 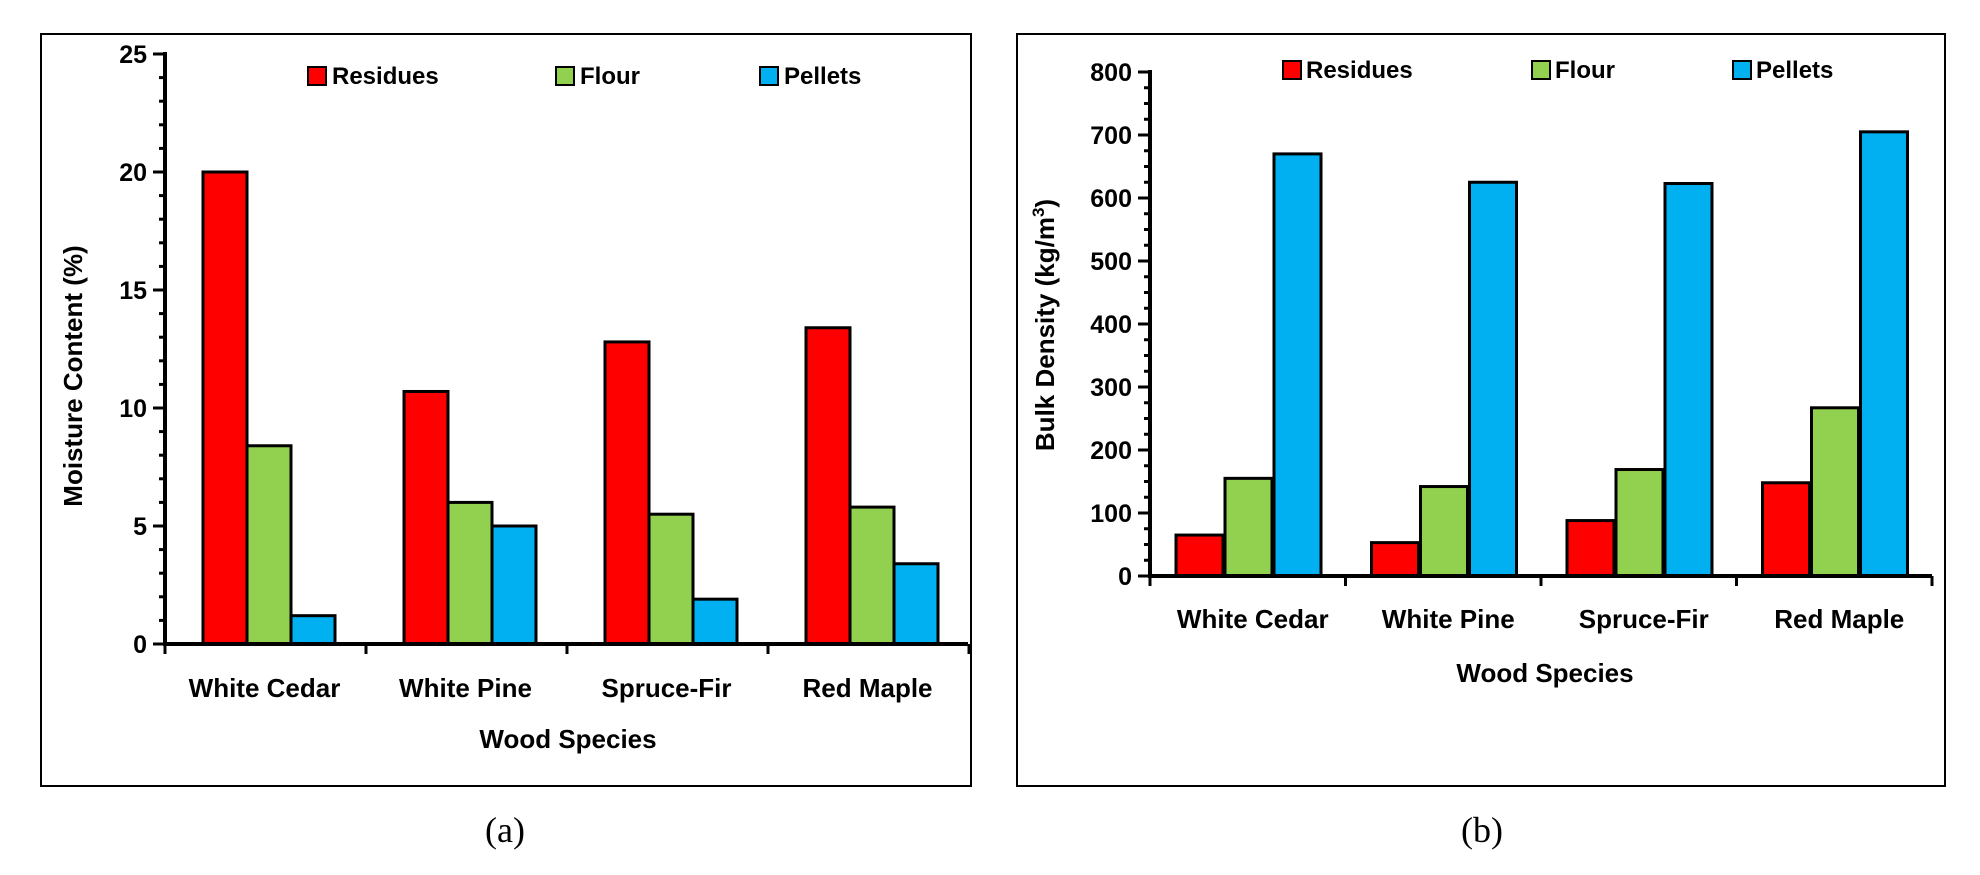 I want to click on y-tick-label: 800, so click(x=1111, y=73).